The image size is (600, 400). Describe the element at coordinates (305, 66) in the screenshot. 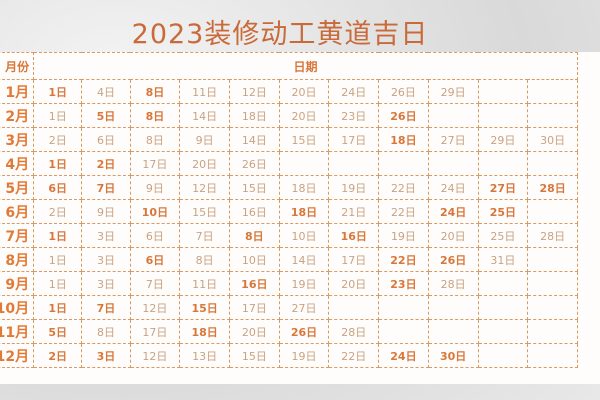

I see `dates-header: 日期` at that location.